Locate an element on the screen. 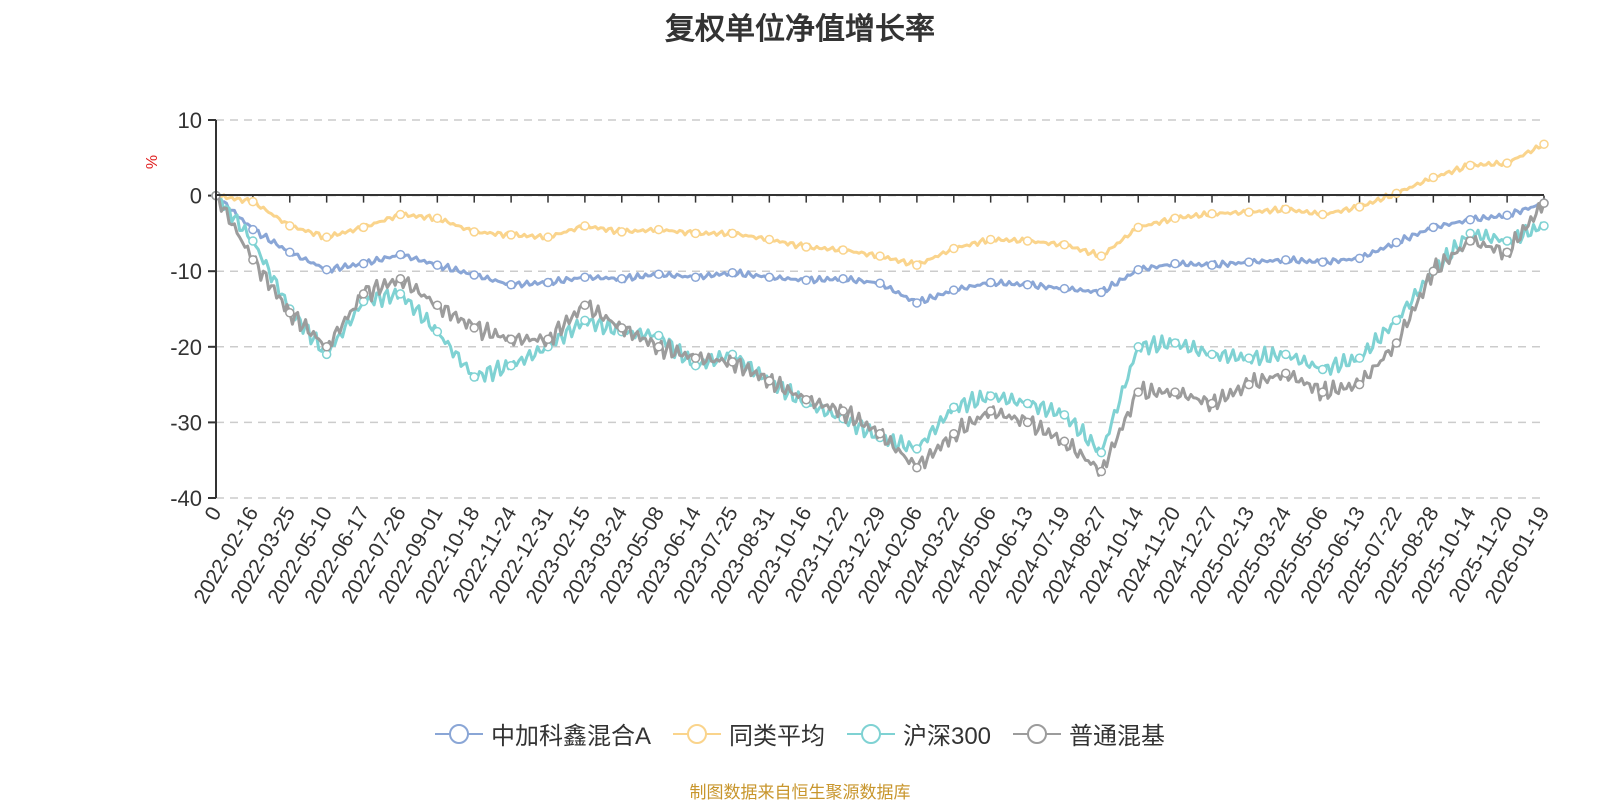 This screenshot has width=1600, height=803. y-tick-label: -10 is located at coordinates (186, 271).